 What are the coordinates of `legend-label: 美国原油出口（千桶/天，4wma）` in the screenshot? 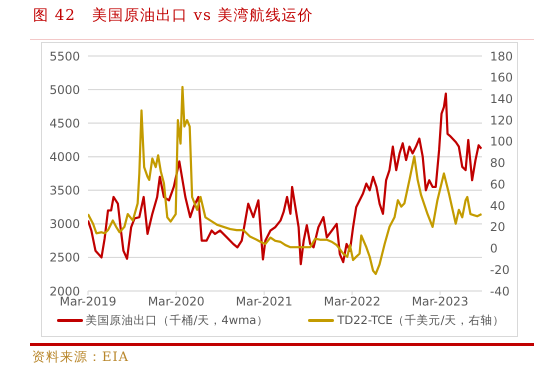 It's located at (177, 320).